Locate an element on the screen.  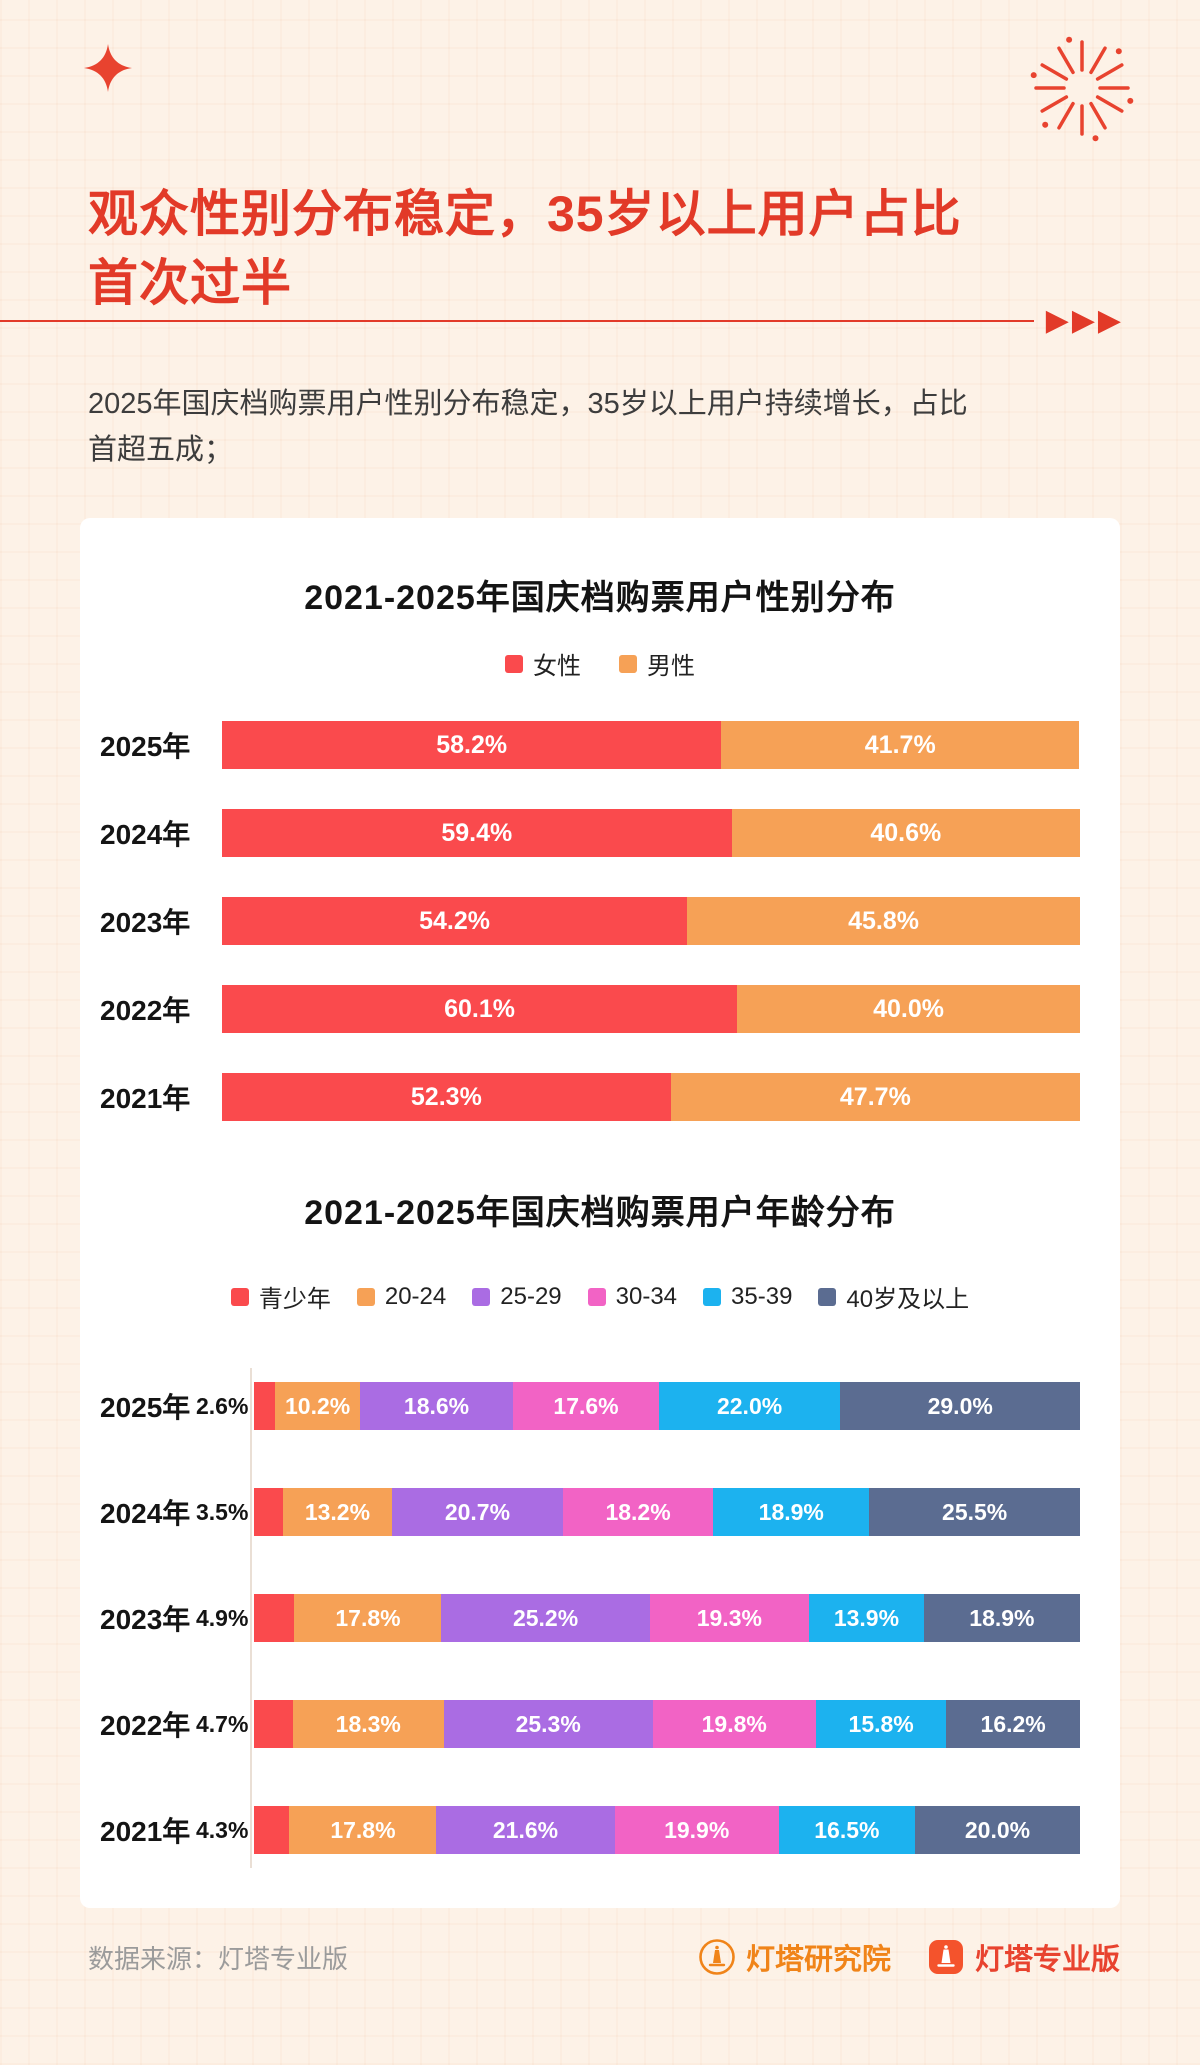
intro-text: 2025年国庆档购票用户性别分布稳定，35岁以上用户持续增长，占比 首超五成； is located at coordinates (528, 427).